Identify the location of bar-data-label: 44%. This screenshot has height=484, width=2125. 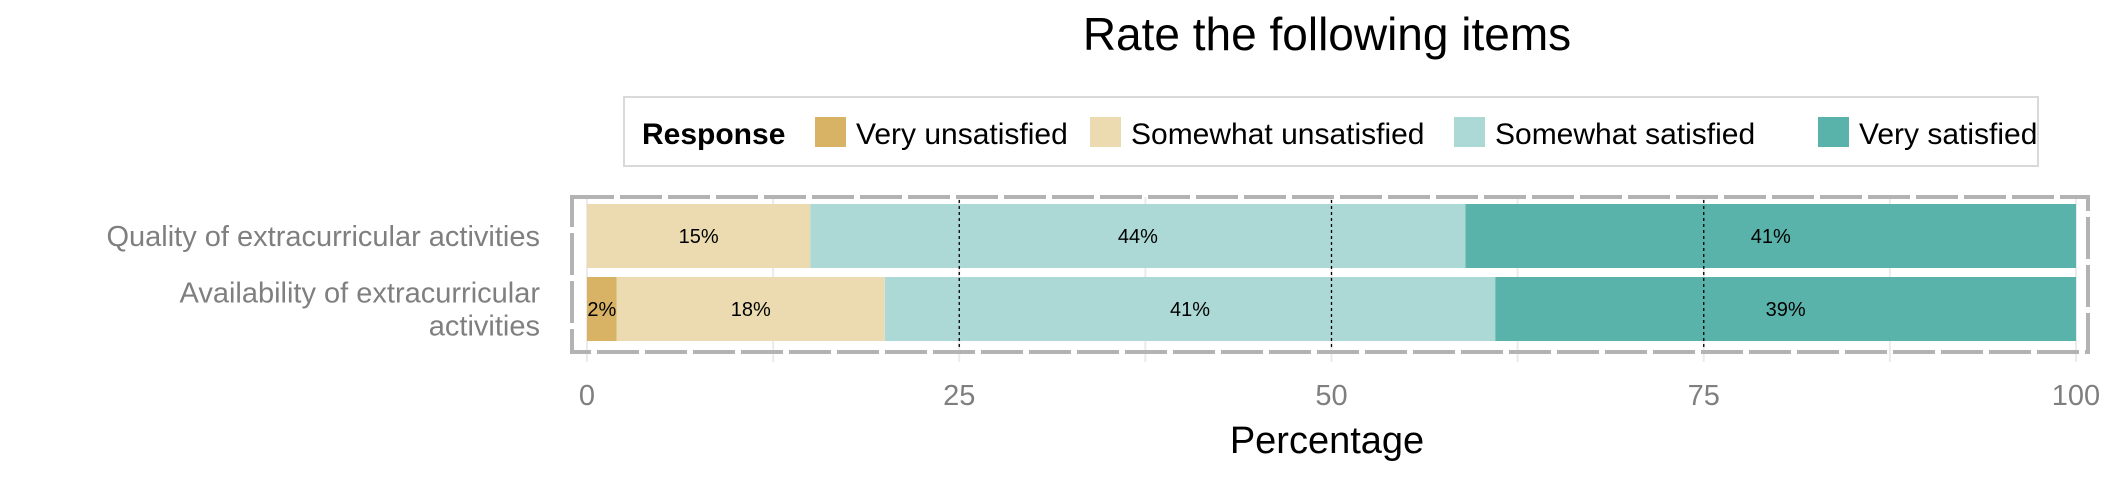
(1138, 237).